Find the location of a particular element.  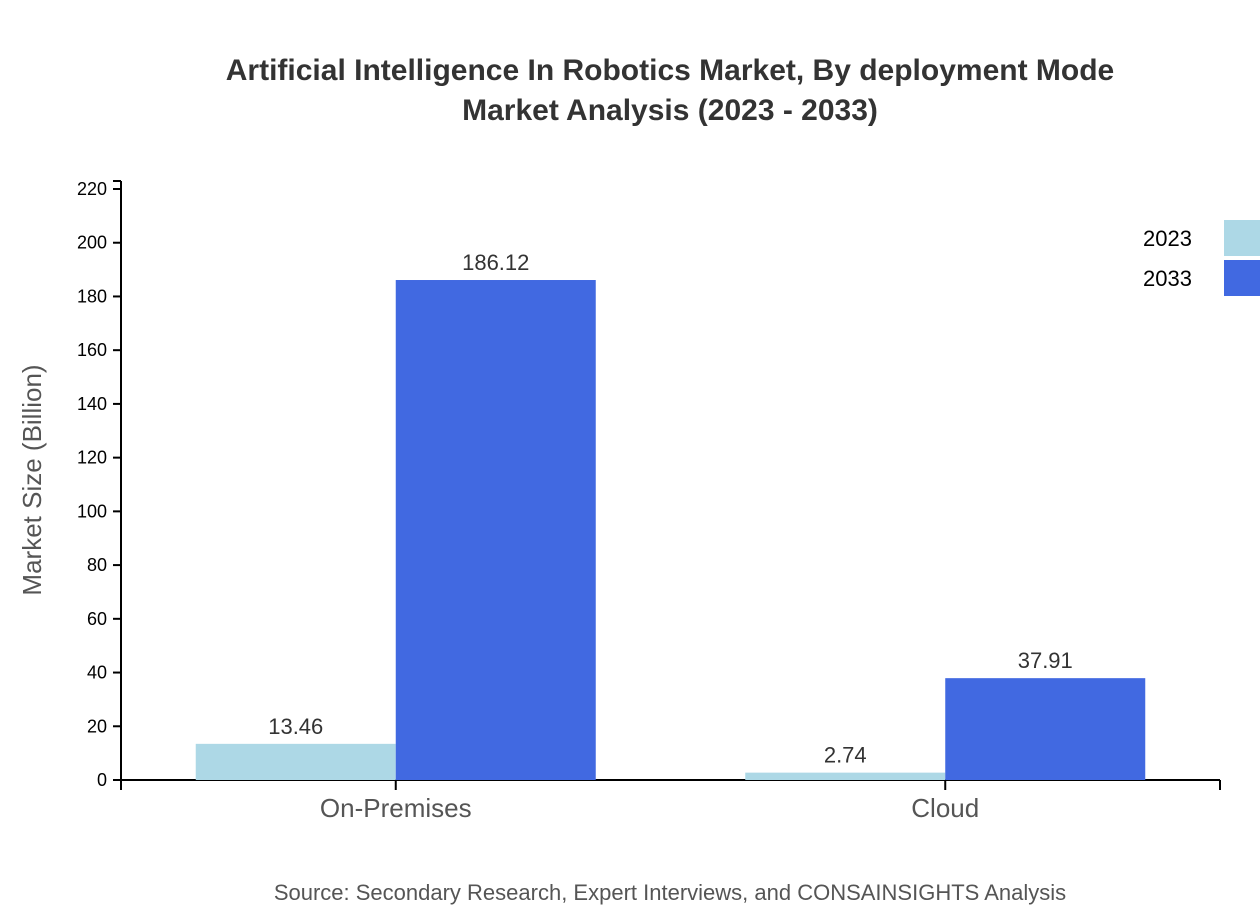

y-tick-label: 180 is located at coordinates (92, 296).